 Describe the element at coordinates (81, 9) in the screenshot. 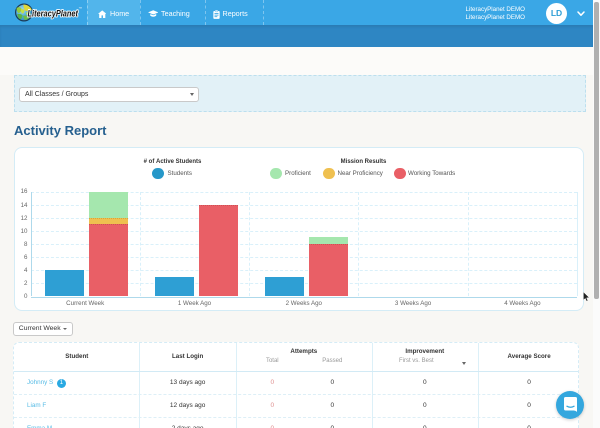

I see `svg-text: ™` at that location.